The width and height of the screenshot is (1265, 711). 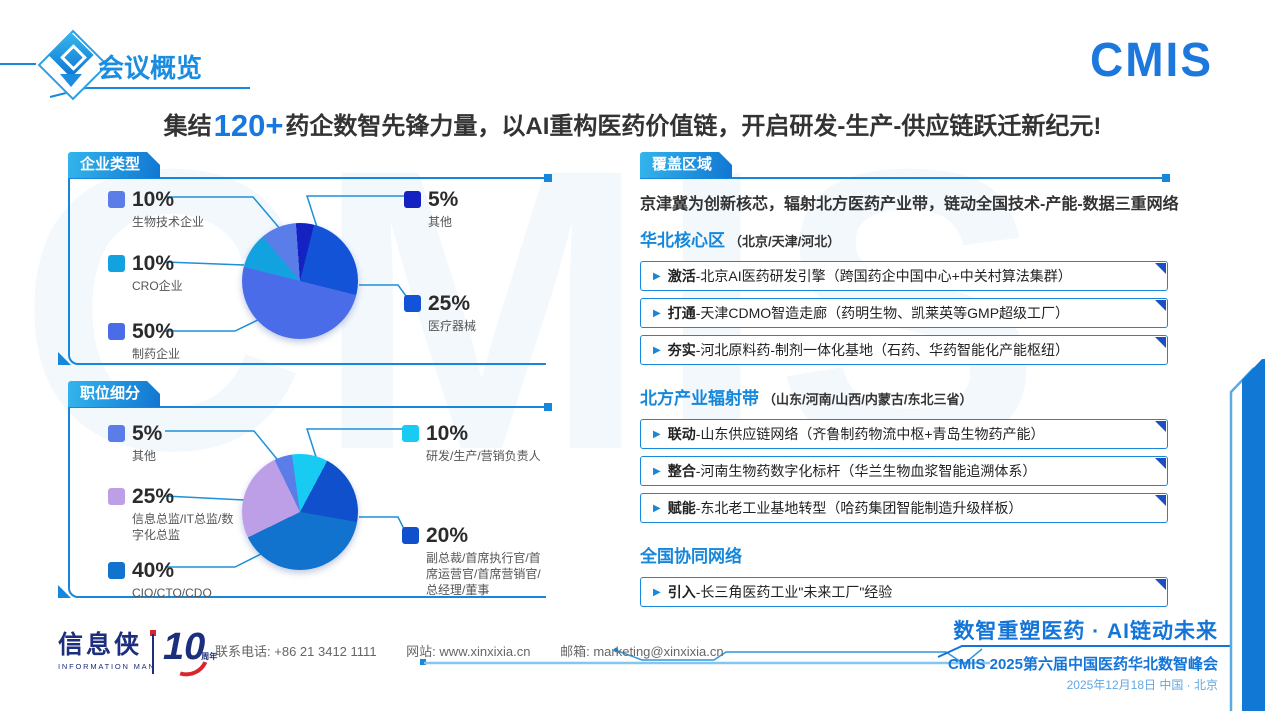 I want to click on headline-highlight: 120+, so click(x=248, y=125).